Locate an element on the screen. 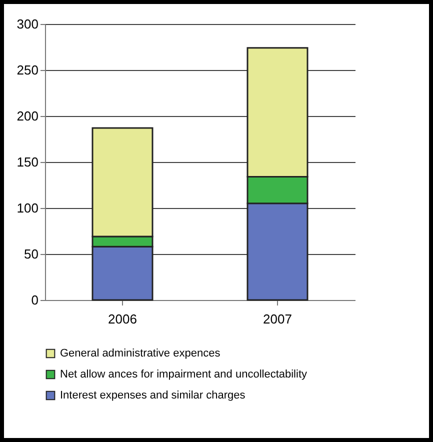 The image size is (433, 442). y-tick-label: 300 is located at coordinates (27, 24).